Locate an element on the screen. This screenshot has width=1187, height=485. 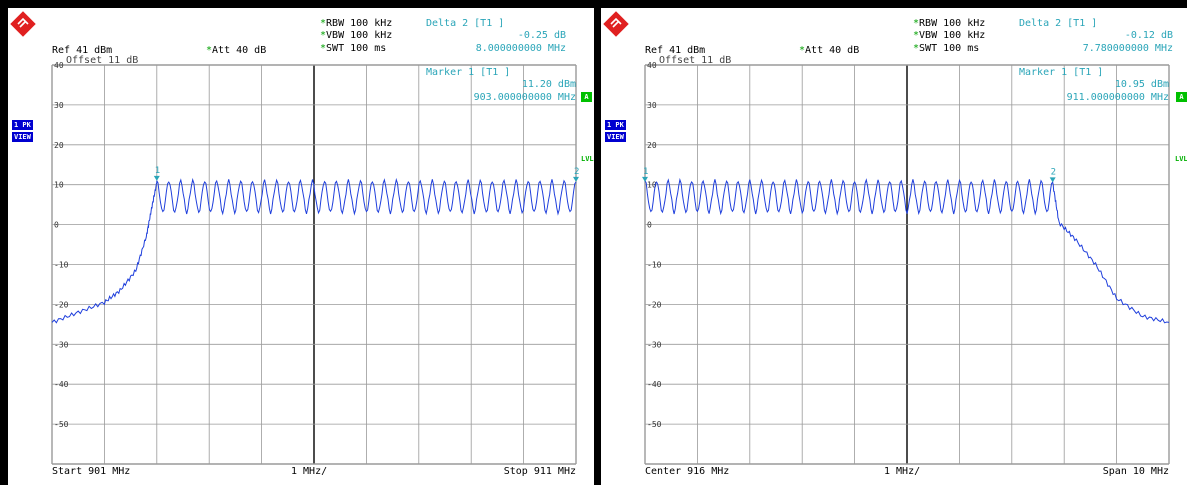
delta-level: -0.12 dB is located at coordinates (1148, 35).